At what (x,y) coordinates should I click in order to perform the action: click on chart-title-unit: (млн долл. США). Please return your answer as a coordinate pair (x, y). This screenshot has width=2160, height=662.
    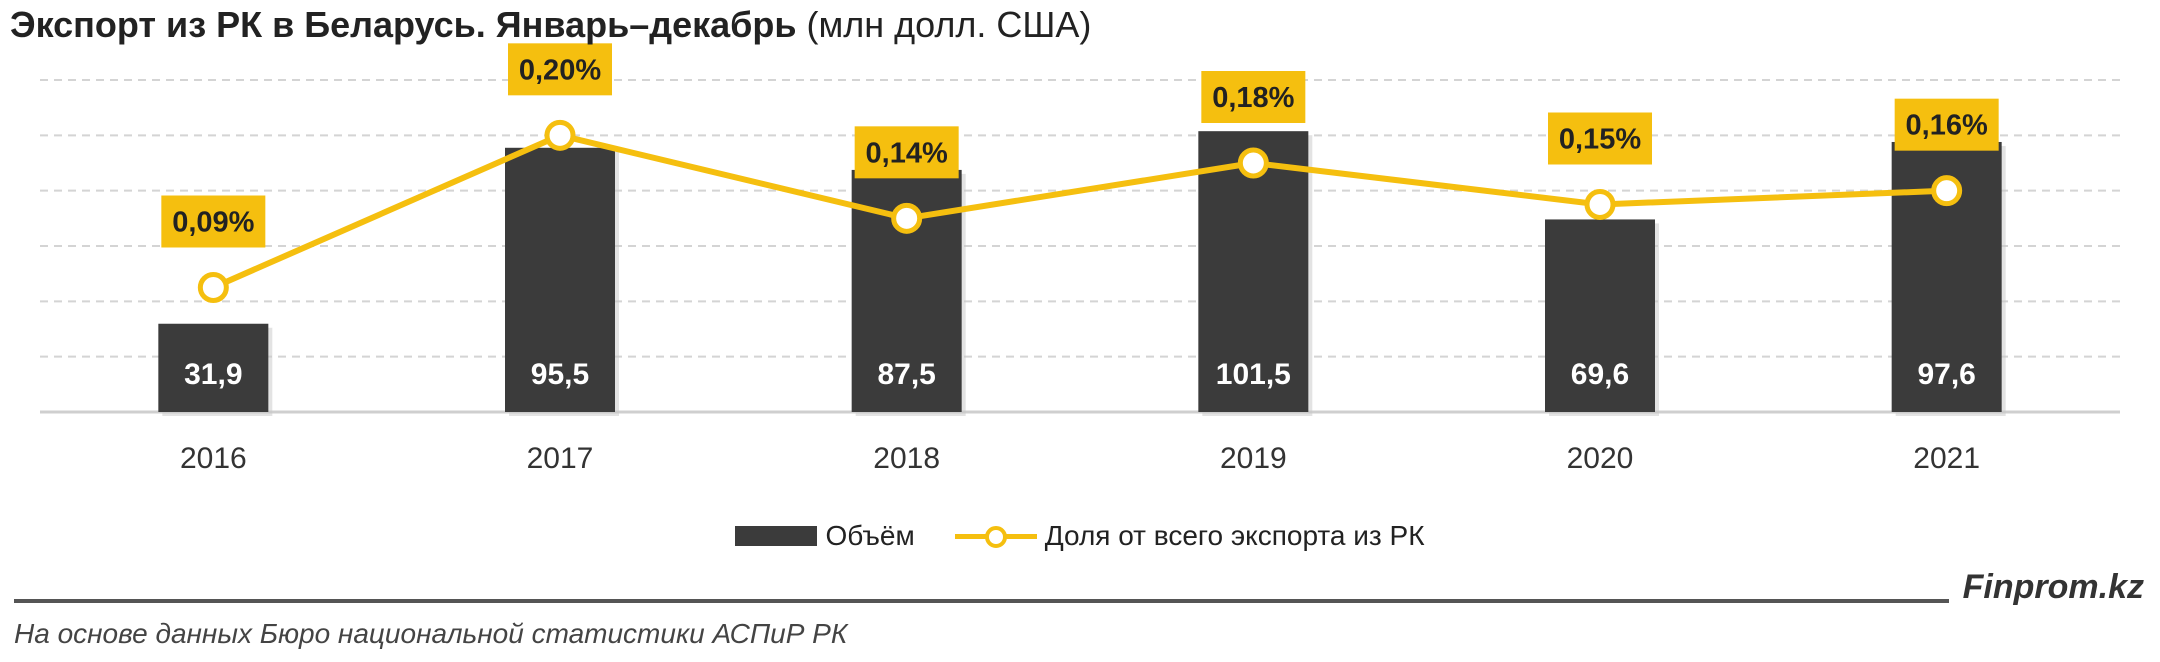
    Looking at the image, I should click on (949, 24).